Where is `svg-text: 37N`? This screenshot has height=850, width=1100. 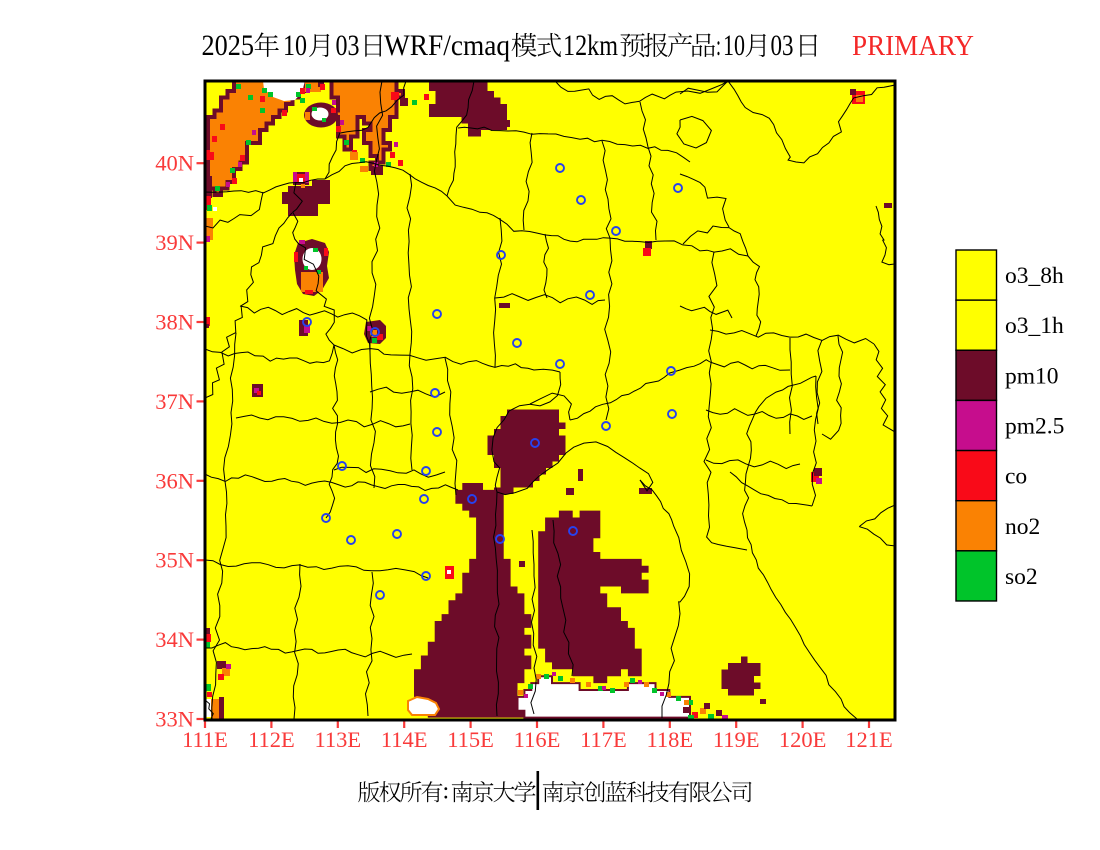 svg-text: 37N is located at coordinates (174, 401).